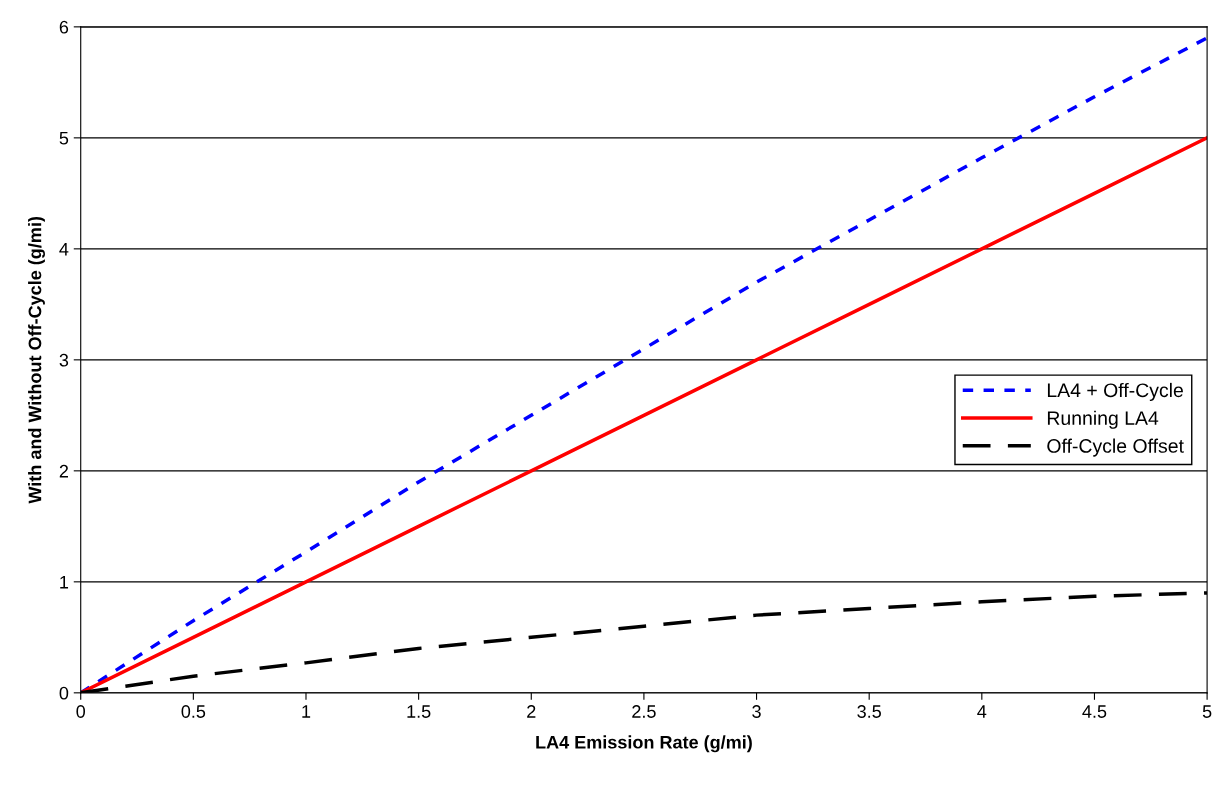 The height and width of the screenshot is (790, 1223). What do you see at coordinates (1207, 711) in the screenshot?
I see `x-tick-label: 5` at bounding box center [1207, 711].